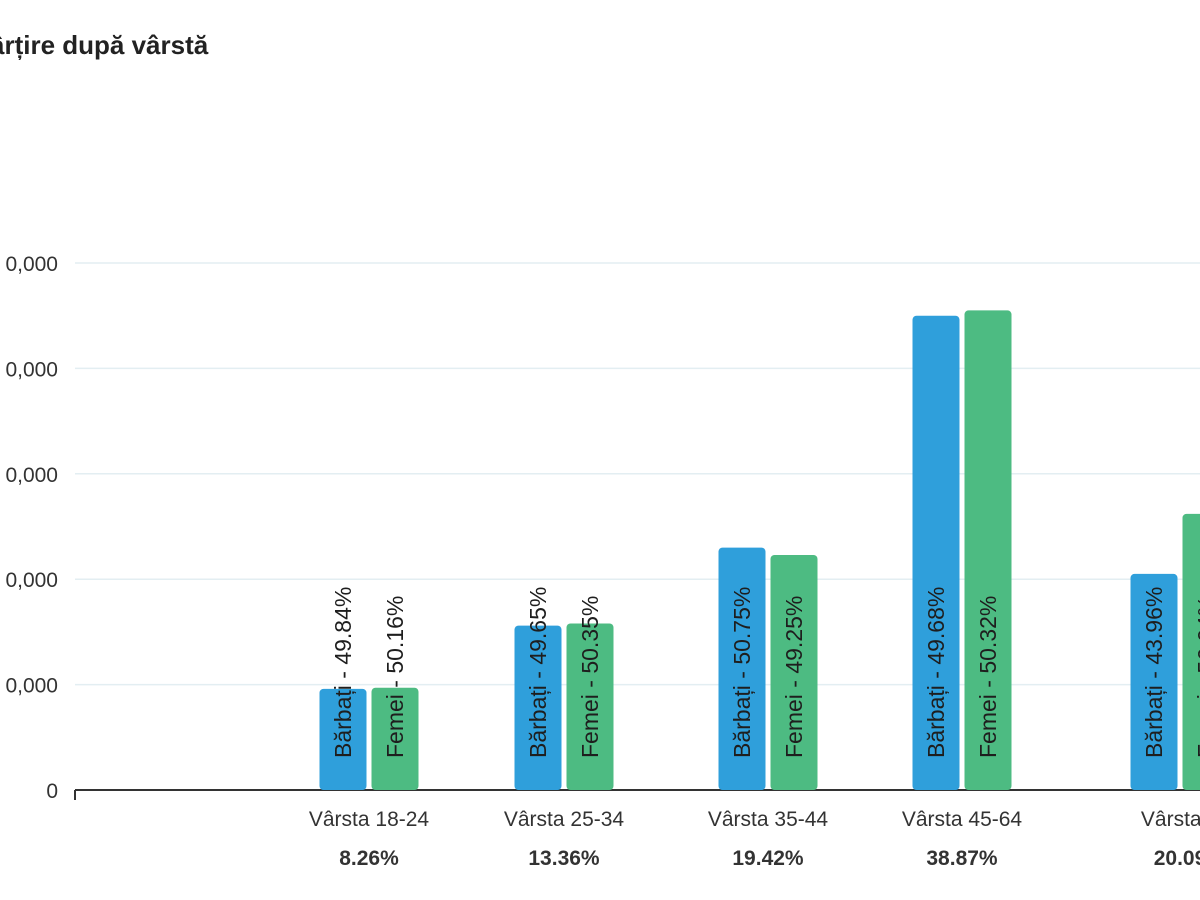 The height and width of the screenshot is (900, 1200). I want to click on x-tick-label: Vârsta 18-24, so click(369, 819).